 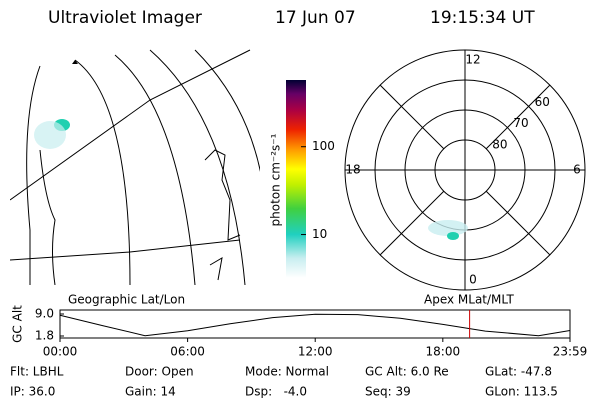 I want to click on mlt-label: 18, so click(x=352, y=170).